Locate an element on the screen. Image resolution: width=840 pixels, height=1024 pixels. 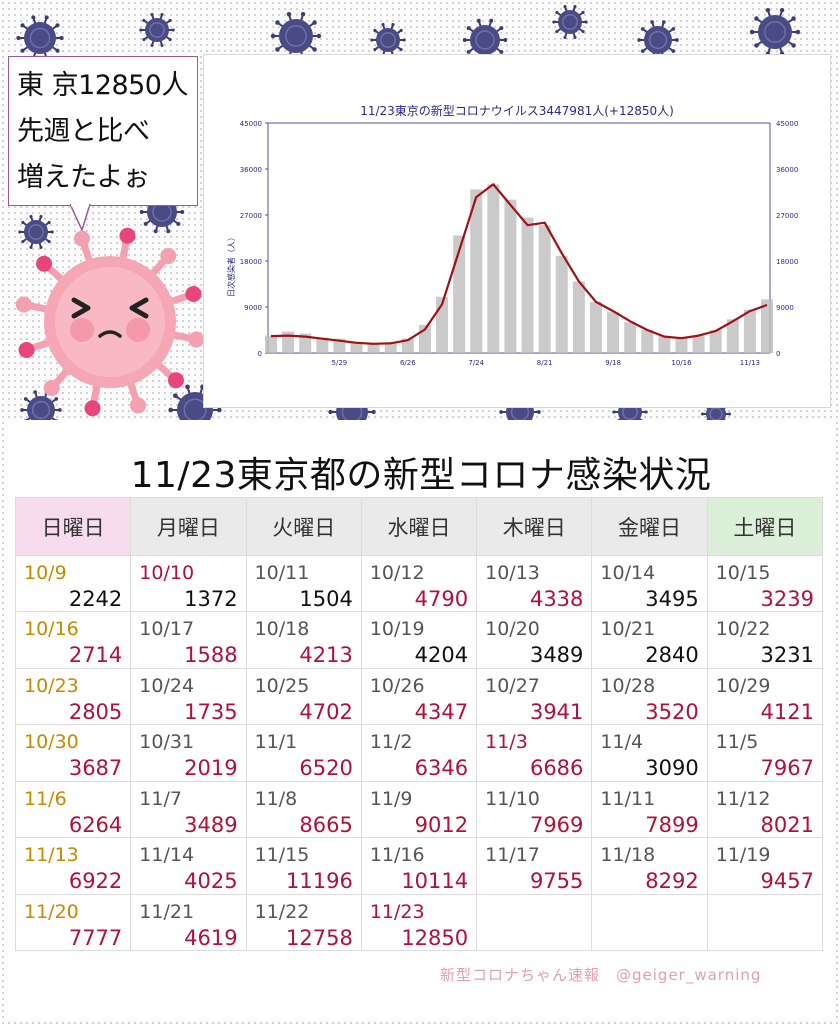
calendar-cell: 11/6 6264 is located at coordinates (73, 809).